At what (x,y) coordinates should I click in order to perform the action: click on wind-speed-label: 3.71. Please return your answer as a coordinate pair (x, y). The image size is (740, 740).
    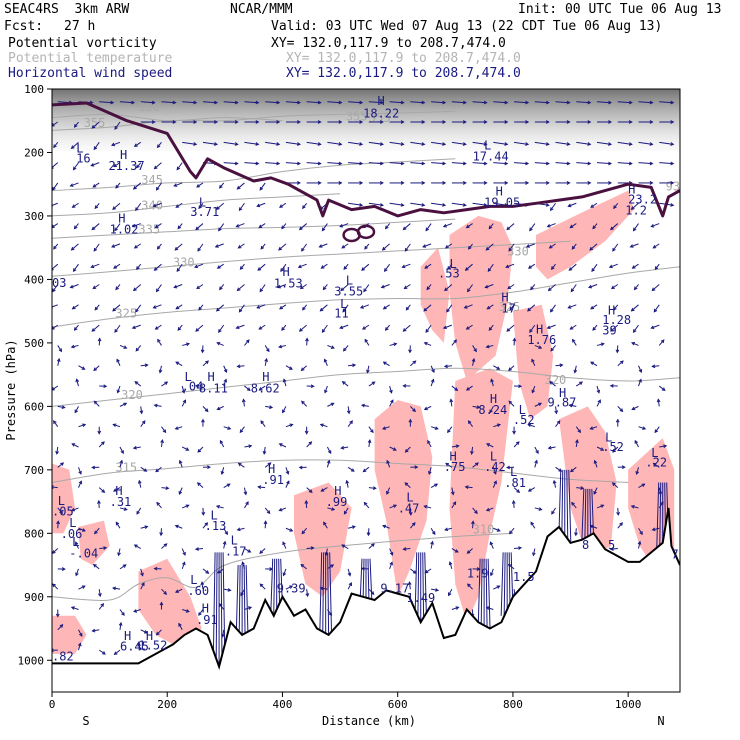
    Looking at the image, I should click on (204, 212).